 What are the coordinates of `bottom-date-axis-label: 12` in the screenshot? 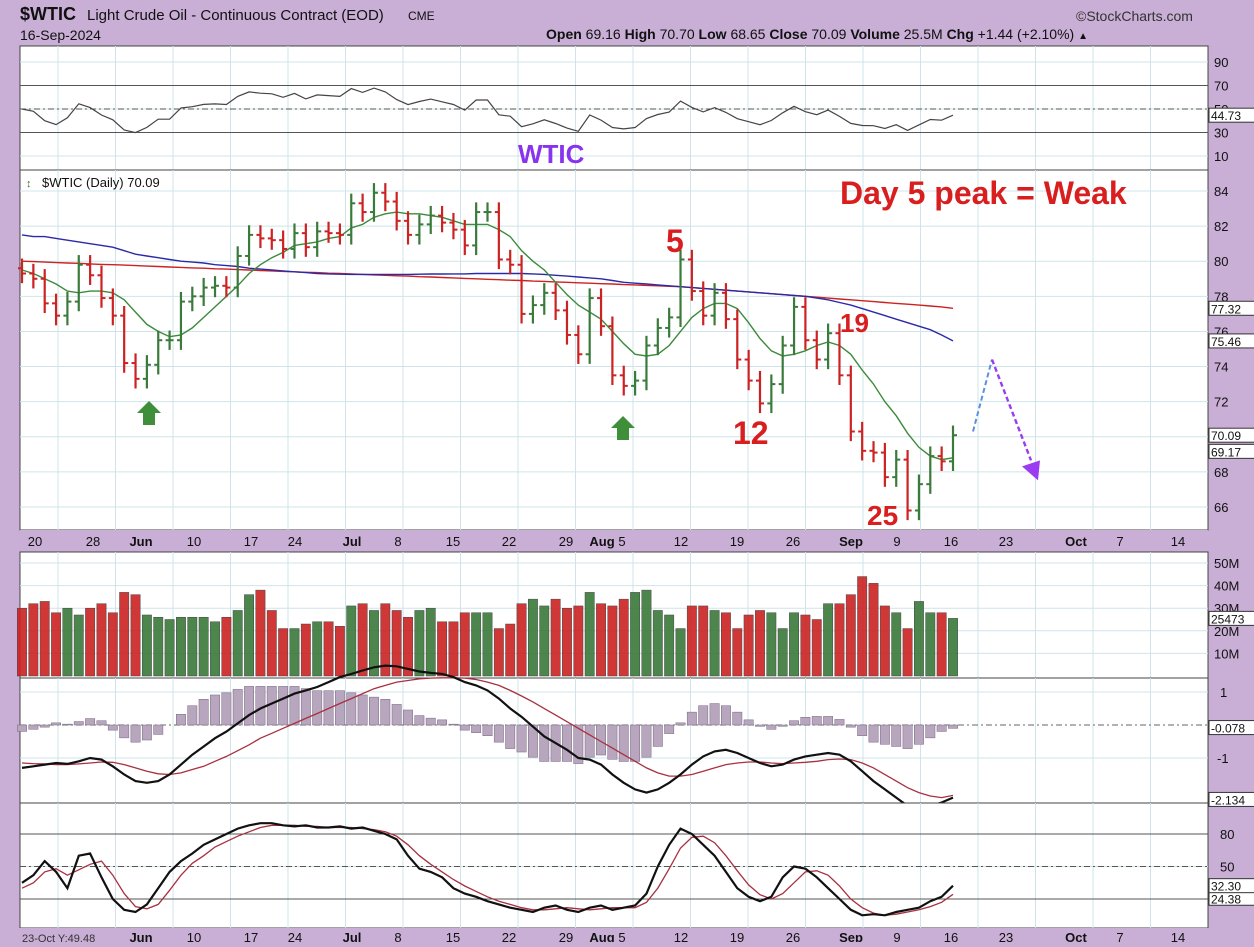 It's located at (681, 936).